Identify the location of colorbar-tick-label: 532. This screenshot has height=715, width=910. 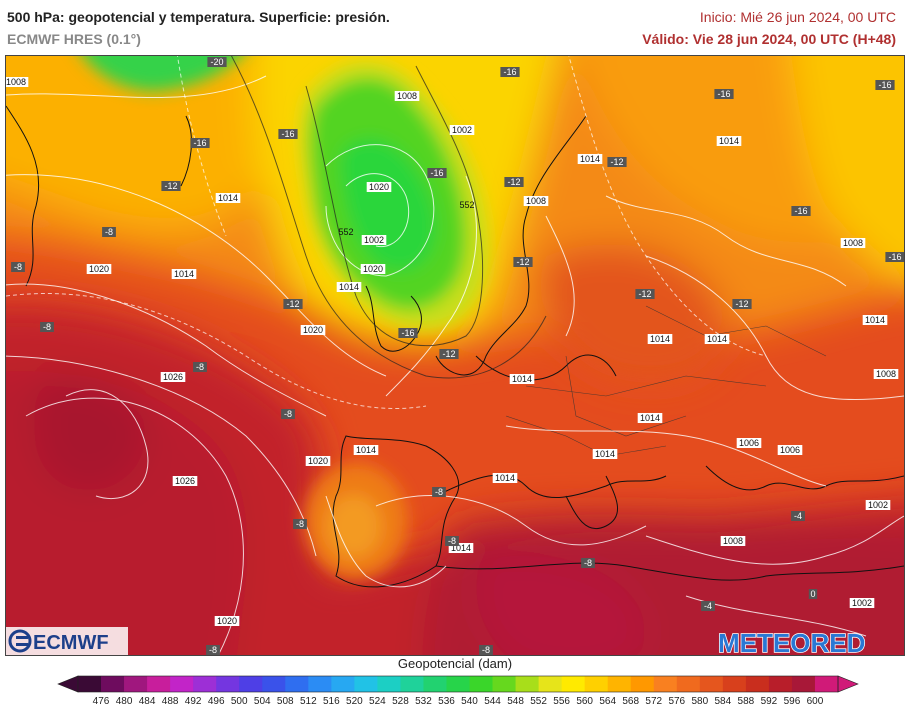
(423, 701).